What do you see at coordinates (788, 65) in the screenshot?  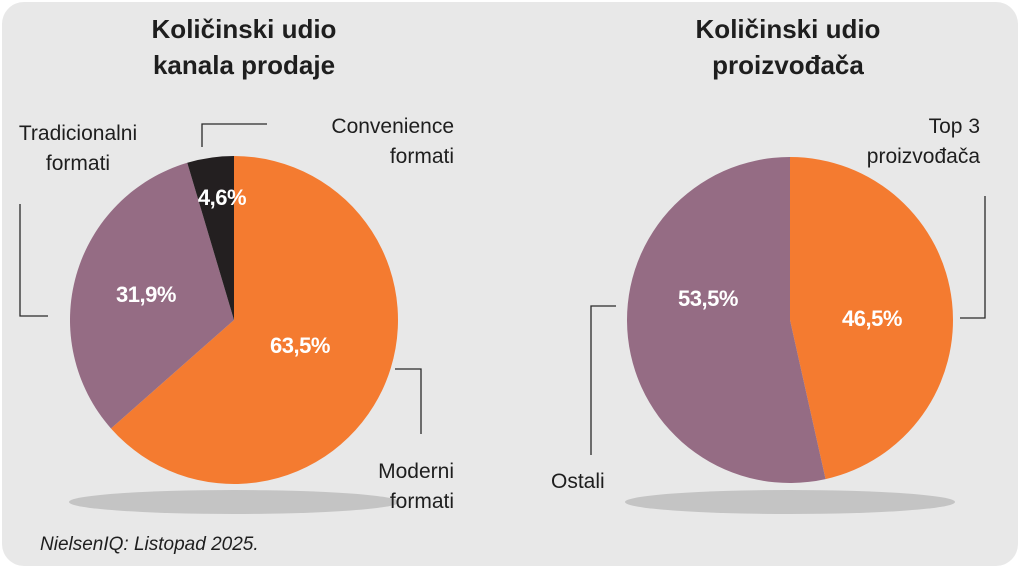 I see `chart-title-line: proizvođača` at bounding box center [788, 65].